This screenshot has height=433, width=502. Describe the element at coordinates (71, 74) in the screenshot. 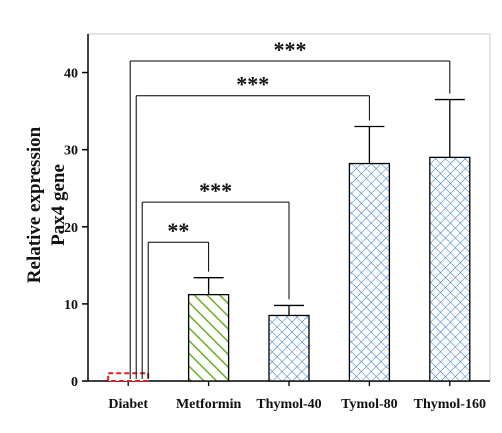

I see `y-tick-label: 40` at that location.